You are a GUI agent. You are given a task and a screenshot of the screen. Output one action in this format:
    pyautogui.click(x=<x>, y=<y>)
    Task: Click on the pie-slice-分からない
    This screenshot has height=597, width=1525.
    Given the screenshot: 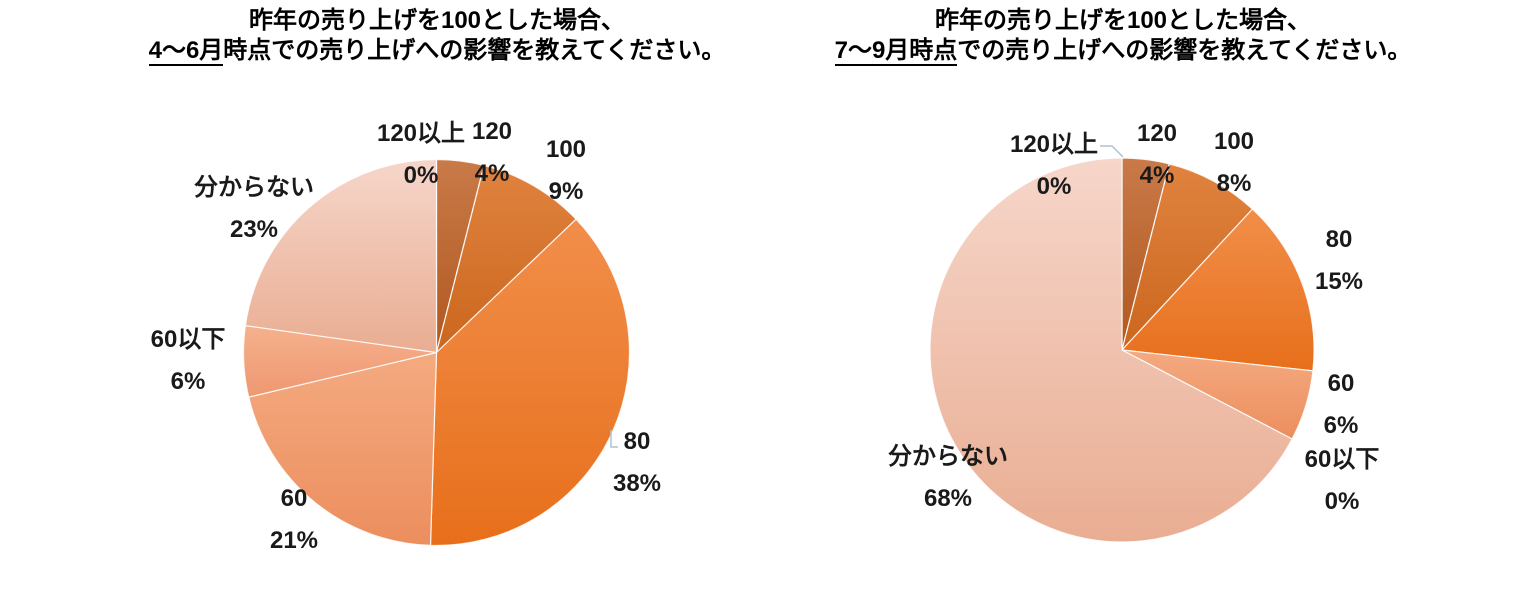 What is the action you would take?
    pyautogui.click(x=341, y=256)
    